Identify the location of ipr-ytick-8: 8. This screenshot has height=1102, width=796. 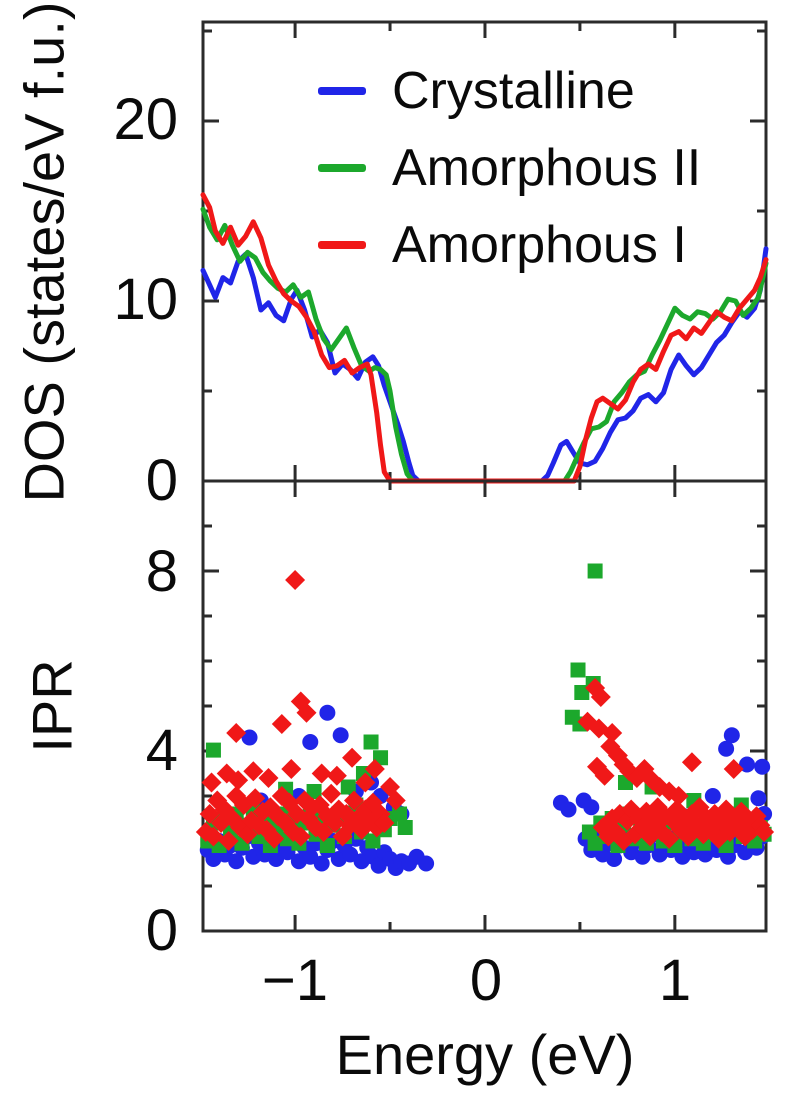
(161, 571).